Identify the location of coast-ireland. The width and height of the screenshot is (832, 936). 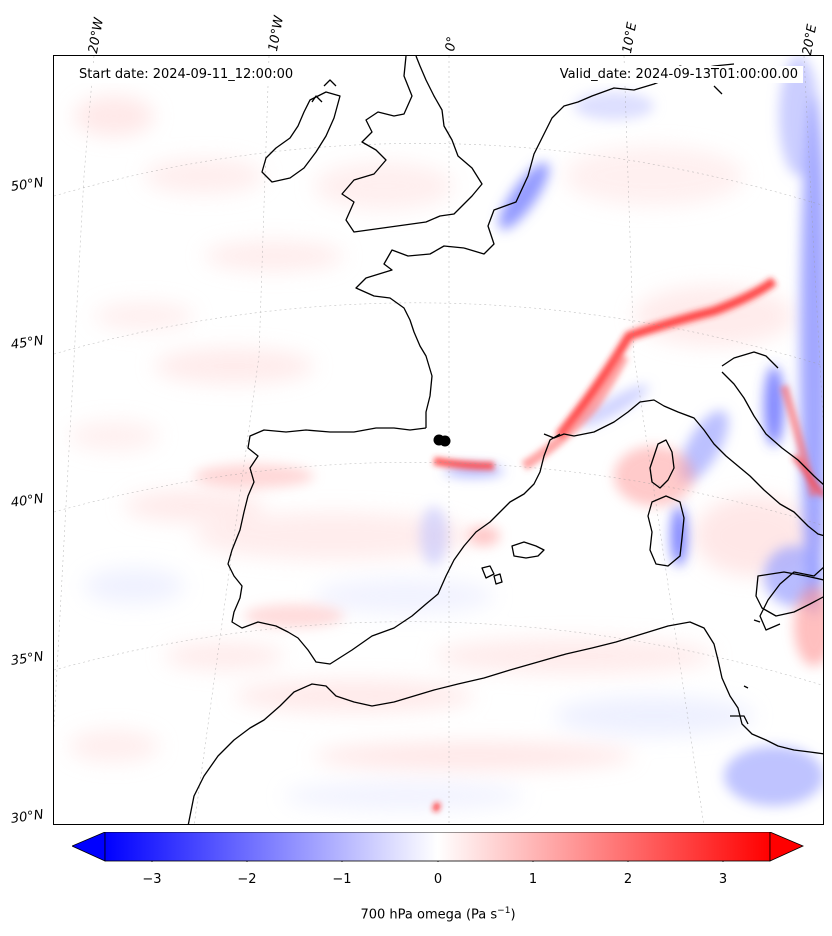
(301, 137).